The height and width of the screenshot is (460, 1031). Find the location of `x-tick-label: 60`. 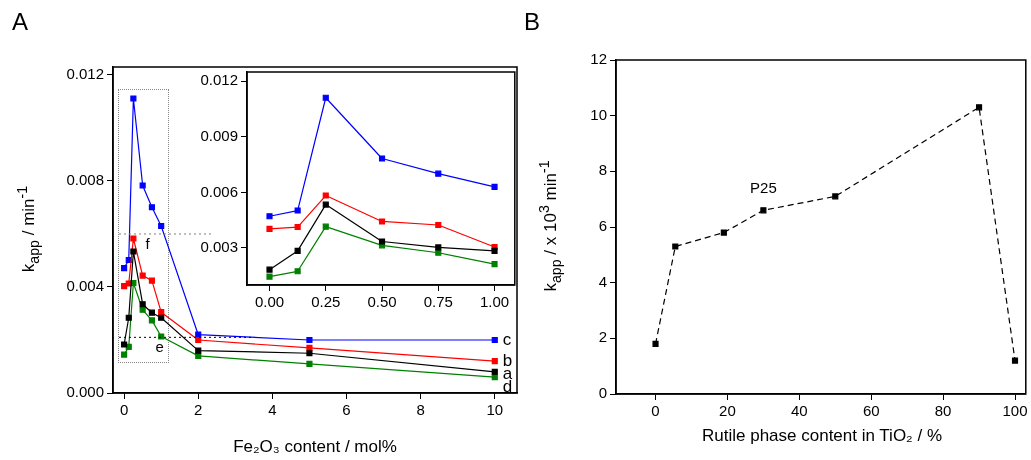

x-tick-label: 60 is located at coordinates (871, 411).